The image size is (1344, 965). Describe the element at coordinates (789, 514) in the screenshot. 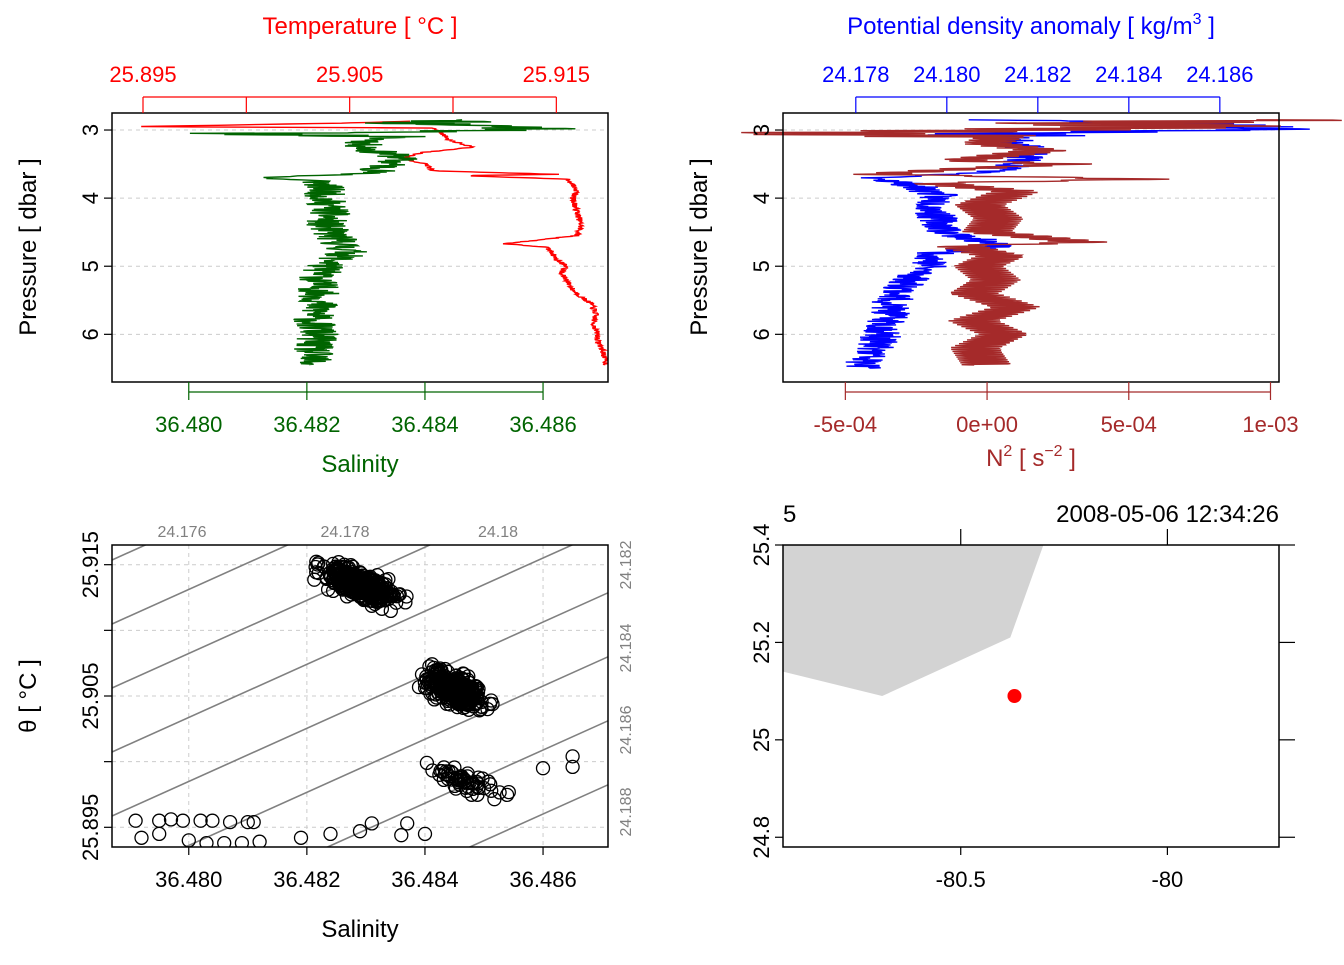

I see `map-station-number: 5` at that location.